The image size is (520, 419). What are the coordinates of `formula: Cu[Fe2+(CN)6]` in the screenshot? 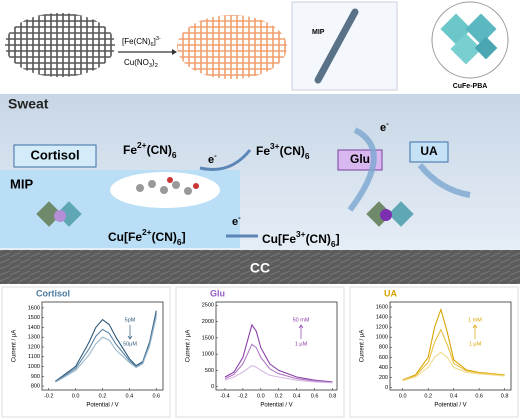 It's located at (147, 237).